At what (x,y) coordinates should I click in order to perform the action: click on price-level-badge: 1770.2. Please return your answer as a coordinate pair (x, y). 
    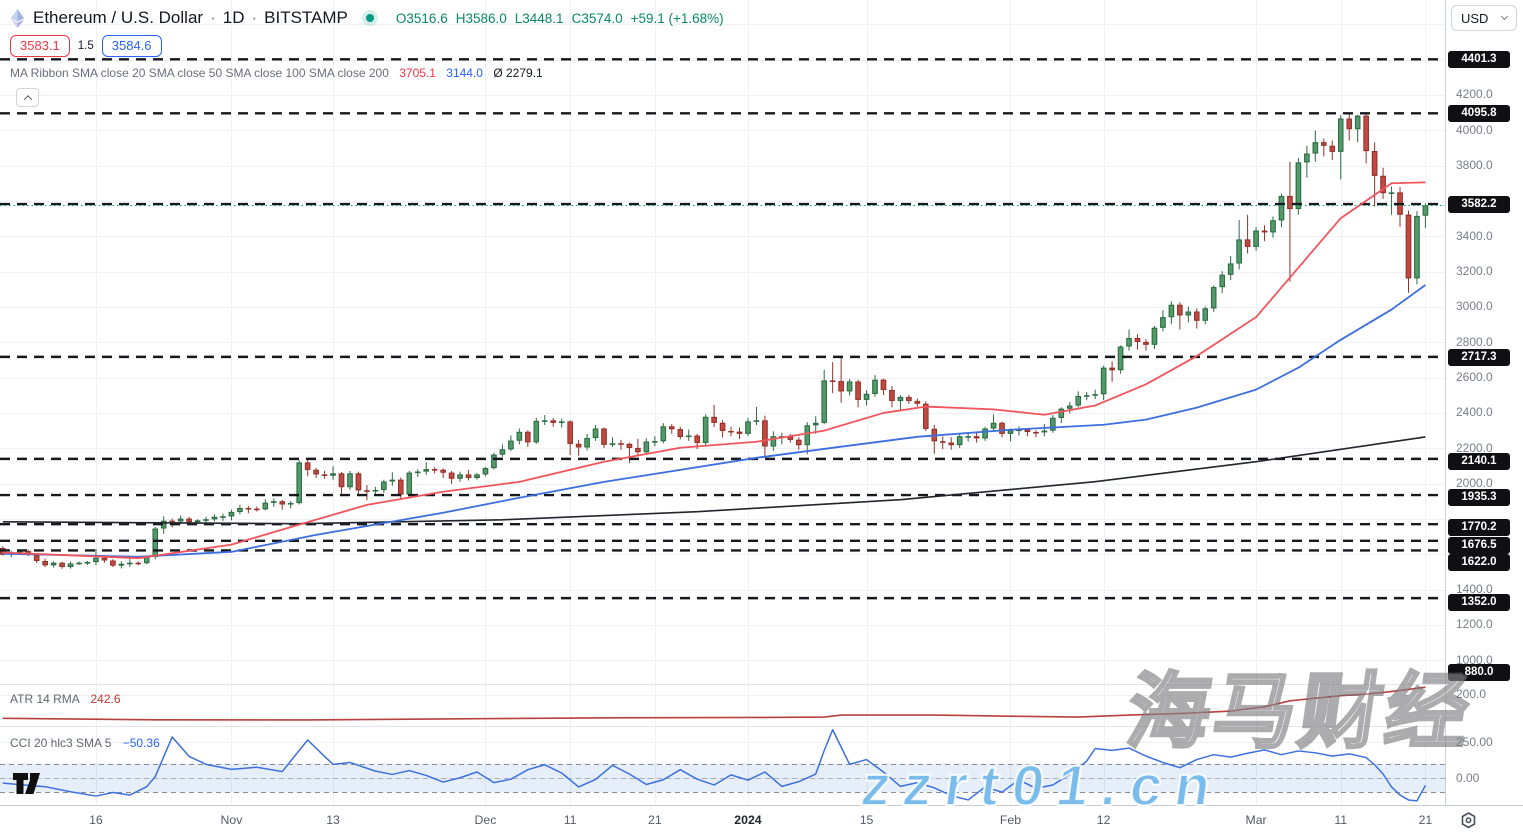
    Looking at the image, I should click on (1479, 527).